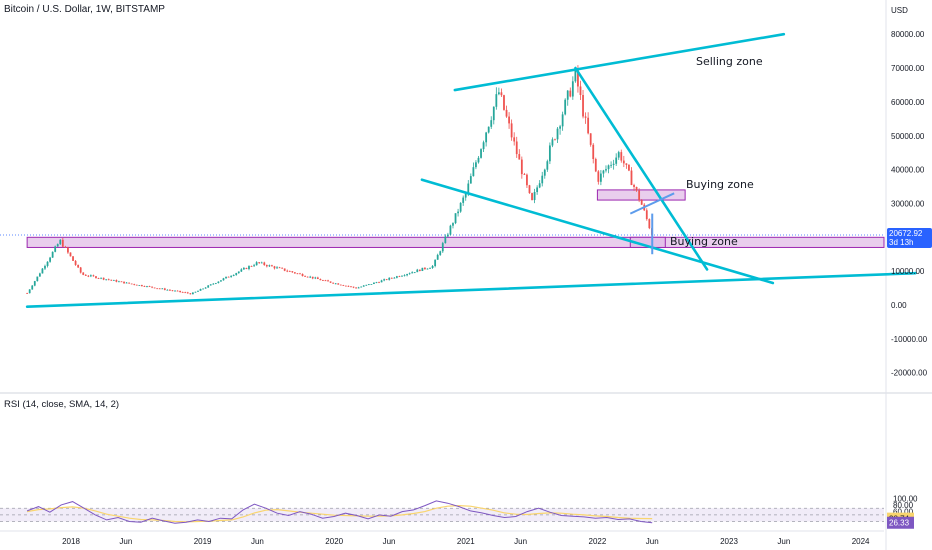  What do you see at coordinates (909, 373) in the screenshot?
I see `price-tick-label: -20000.00` at bounding box center [909, 373].